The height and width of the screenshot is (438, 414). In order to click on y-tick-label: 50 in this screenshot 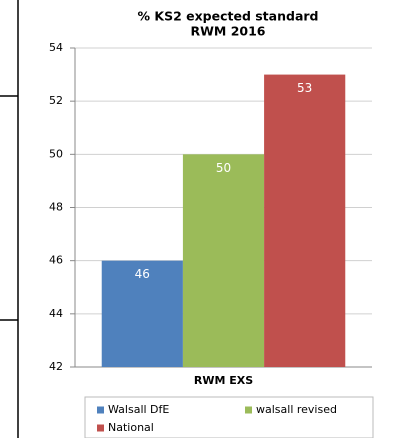, I will do `click(56, 153)`.